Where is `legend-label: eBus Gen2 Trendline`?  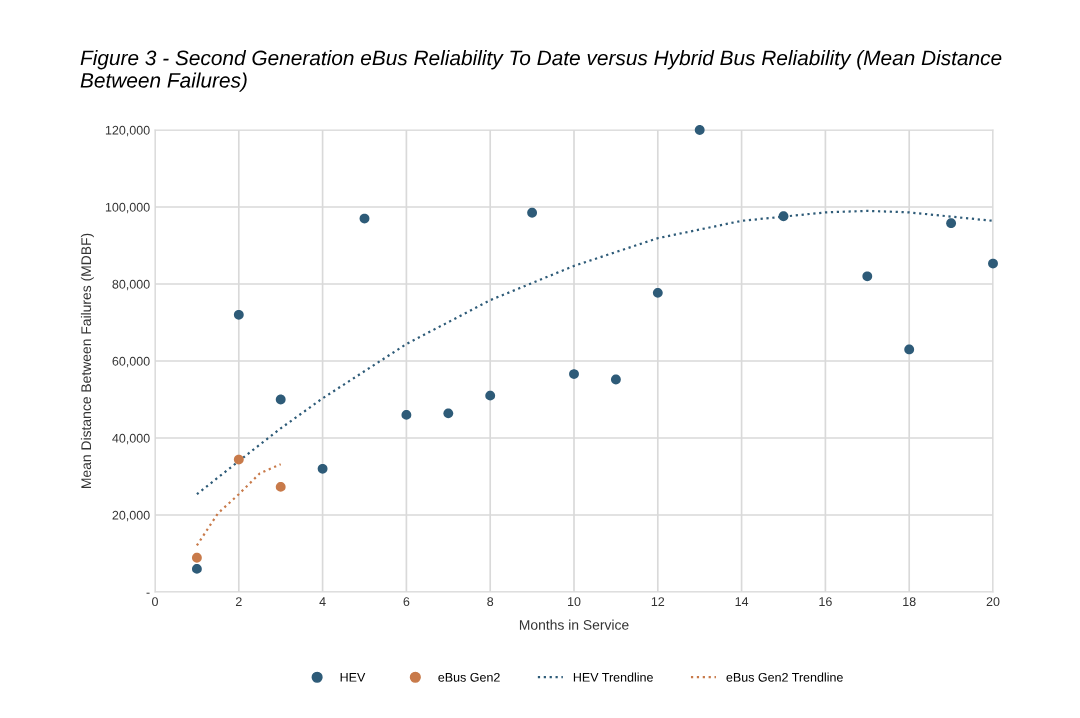 legend-label: eBus Gen2 Trendline is located at coordinates (784, 677).